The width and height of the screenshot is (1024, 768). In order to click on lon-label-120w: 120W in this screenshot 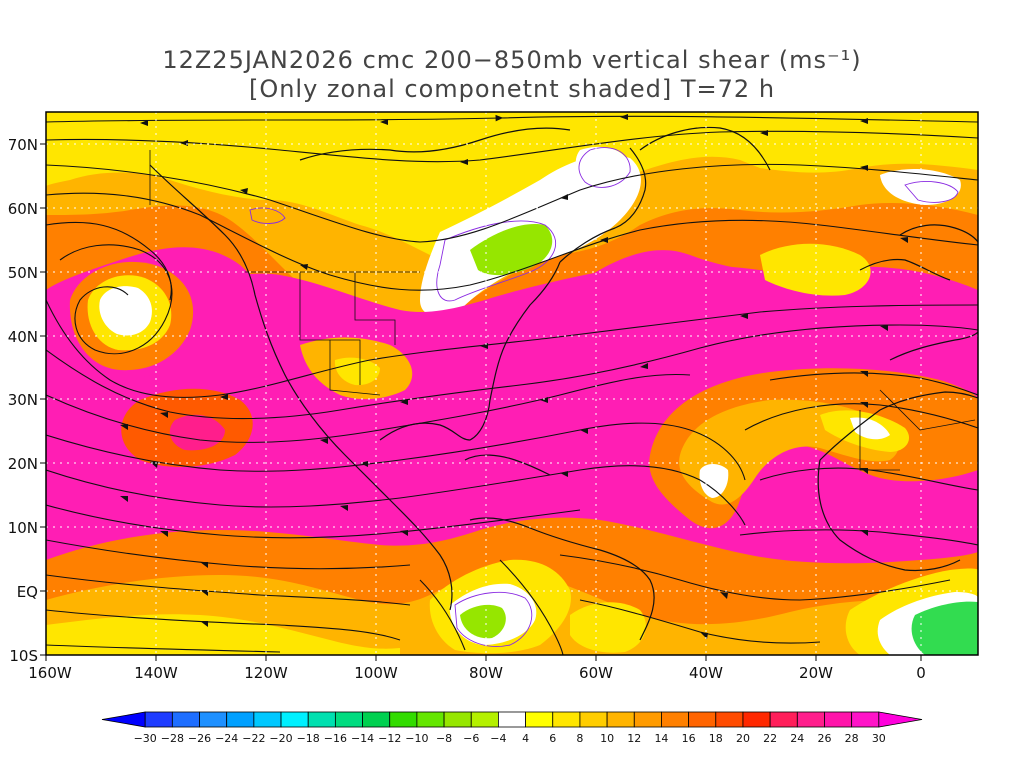, I will do `click(266, 673)`.